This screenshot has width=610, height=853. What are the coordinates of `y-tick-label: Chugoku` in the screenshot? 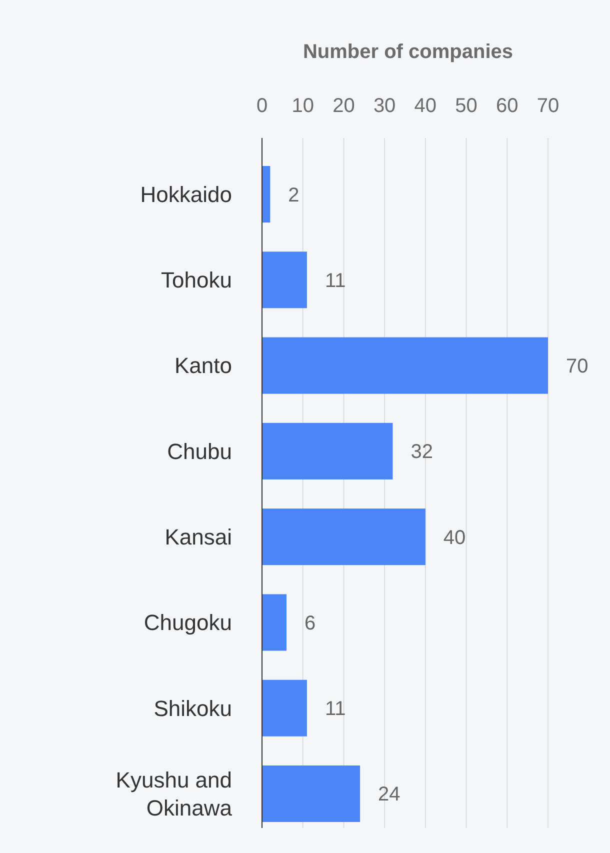 It's located at (188, 623).